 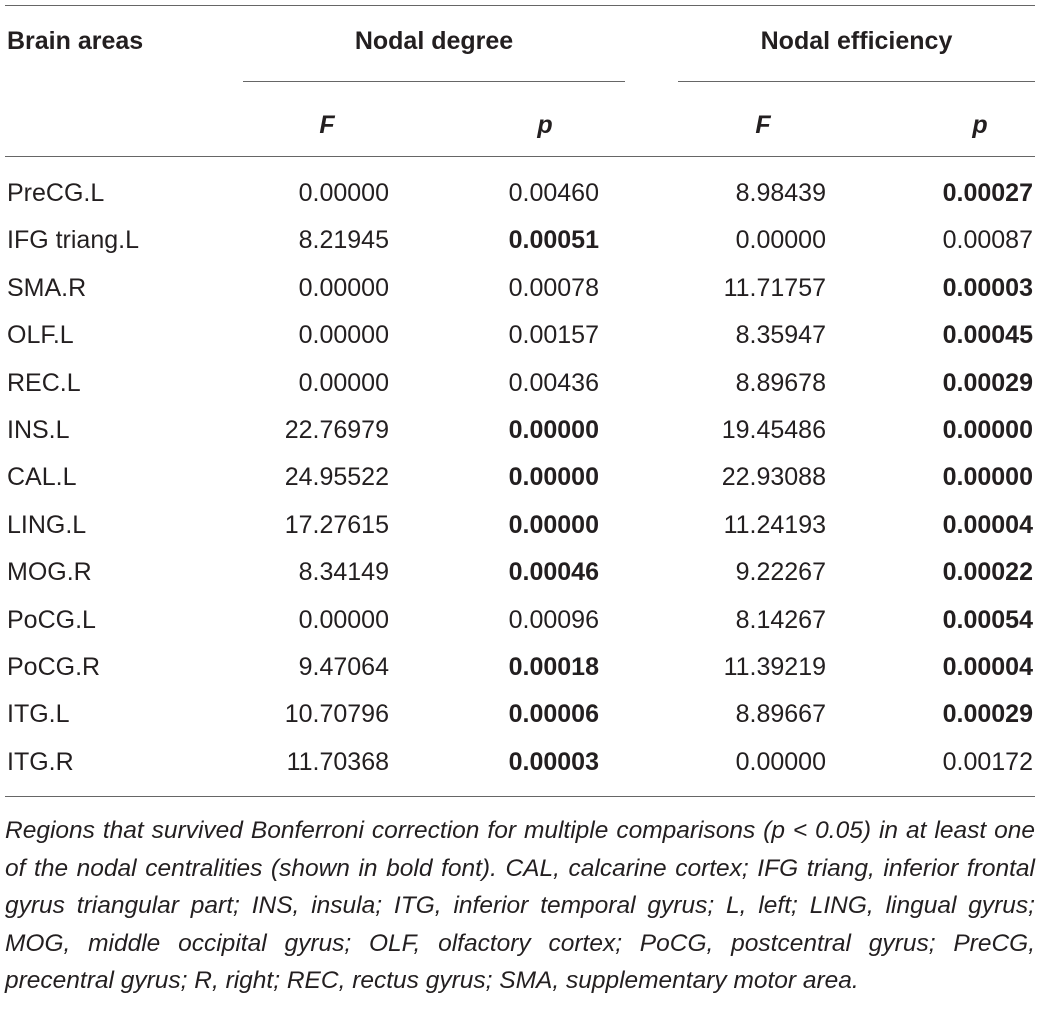 What do you see at coordinates (553, 619) in the screenshot?
I see `cell: 0.00096` at bounding box center [553, 619].